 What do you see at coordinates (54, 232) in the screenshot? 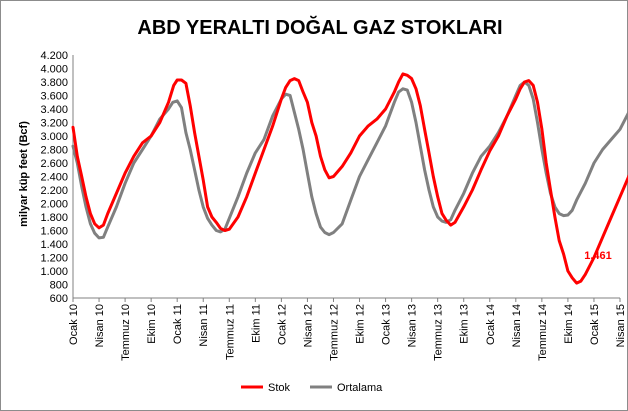
I see `y-tick-label: 1.600` at bounding box center [54, 232].